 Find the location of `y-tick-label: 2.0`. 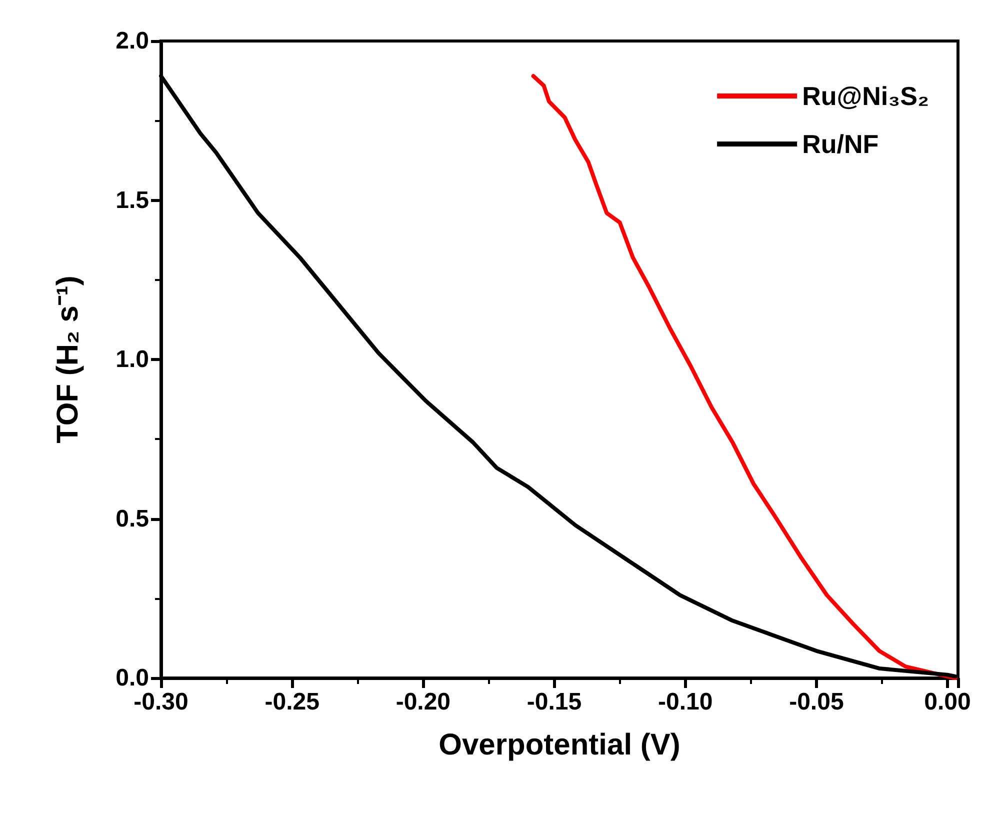

y-tick-label: 2.0 is located at coordinates (132, 41).